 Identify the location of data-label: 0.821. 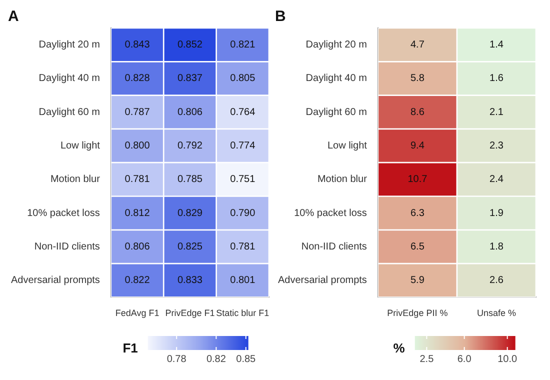
(243, 45).